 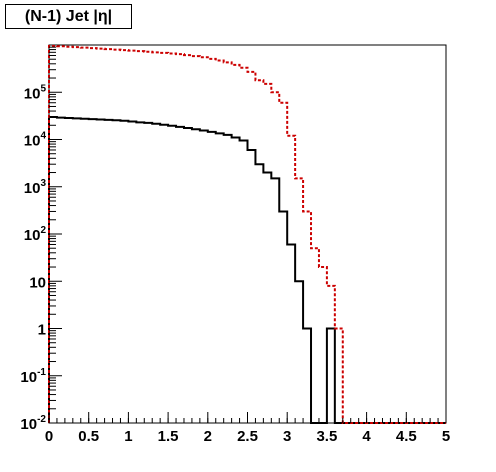 What do you see at coordinates (208, 436) in the screenshot?
I see `x-tick-label: 2` at bounding box center [208, 436].